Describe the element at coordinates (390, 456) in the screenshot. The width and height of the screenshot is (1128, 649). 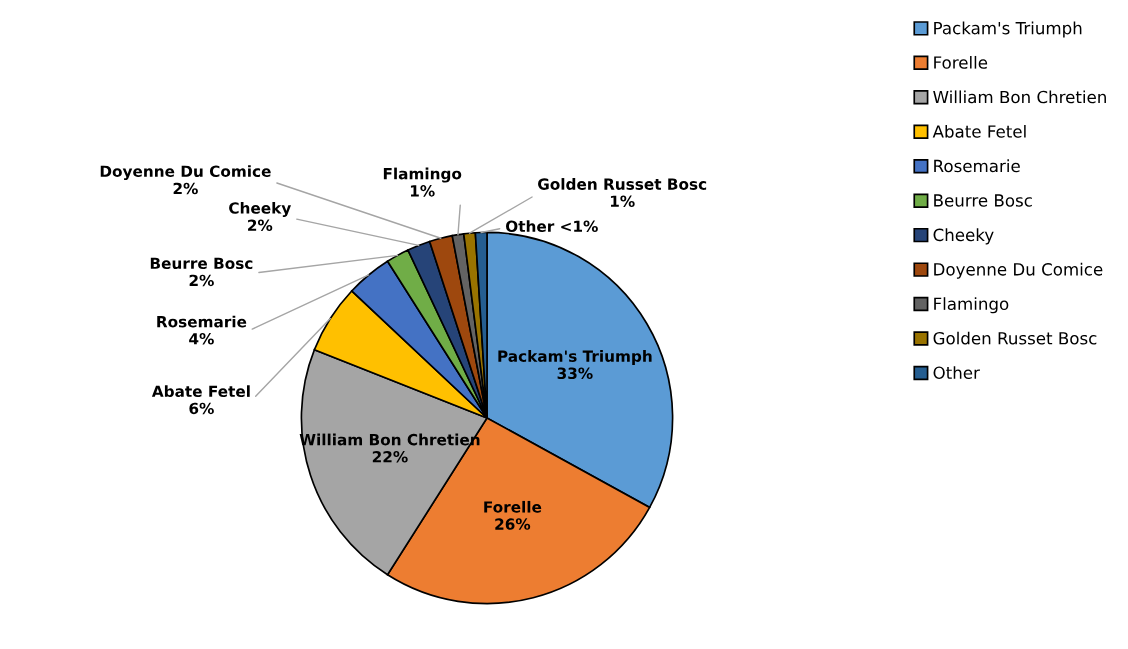
I see `data-label: 22%` at that location.